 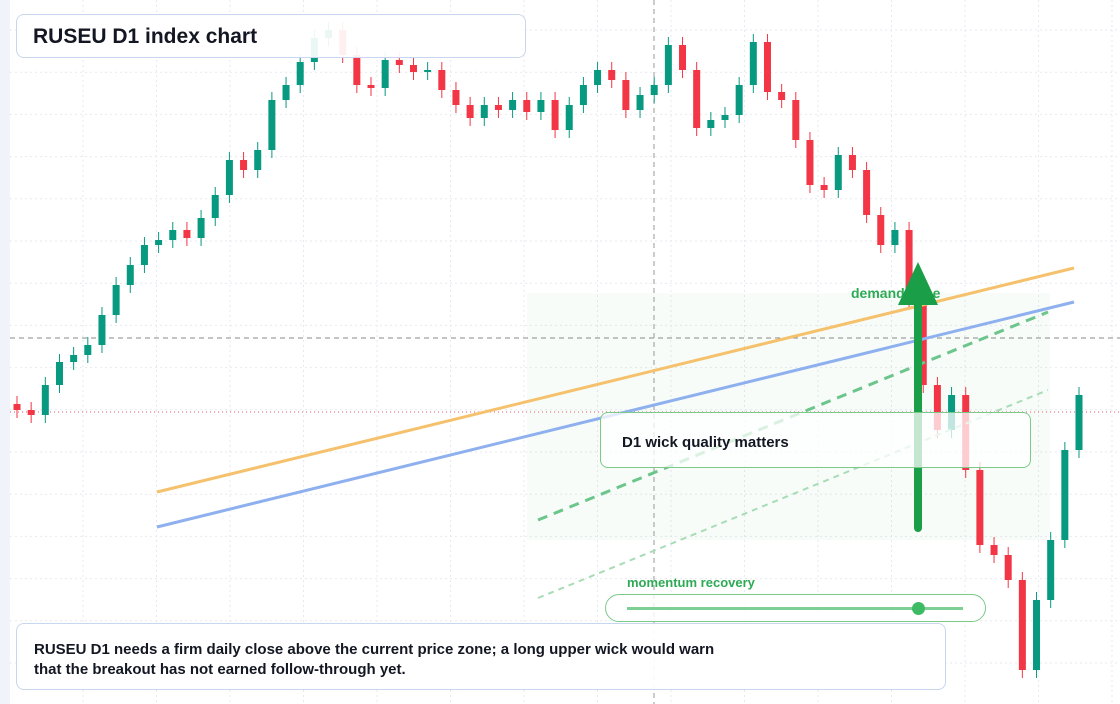 I want to click on channel-line, so click(x=793, y=494).